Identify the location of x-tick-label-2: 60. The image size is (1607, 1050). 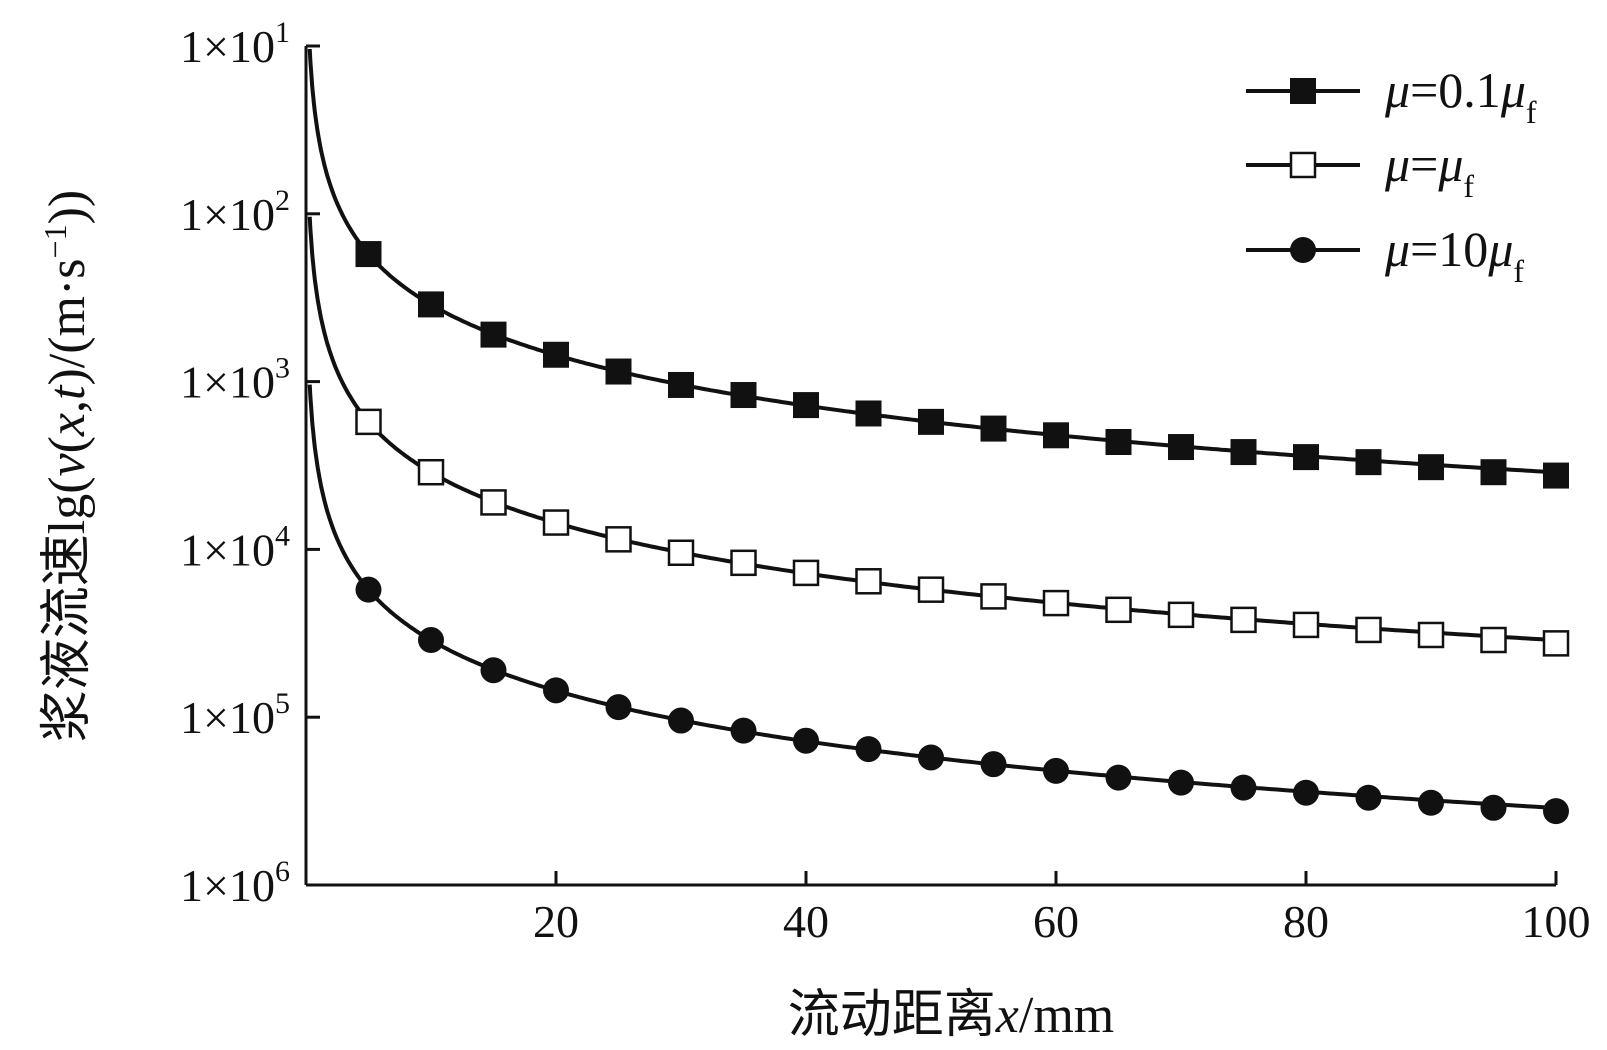
(1056, 921).